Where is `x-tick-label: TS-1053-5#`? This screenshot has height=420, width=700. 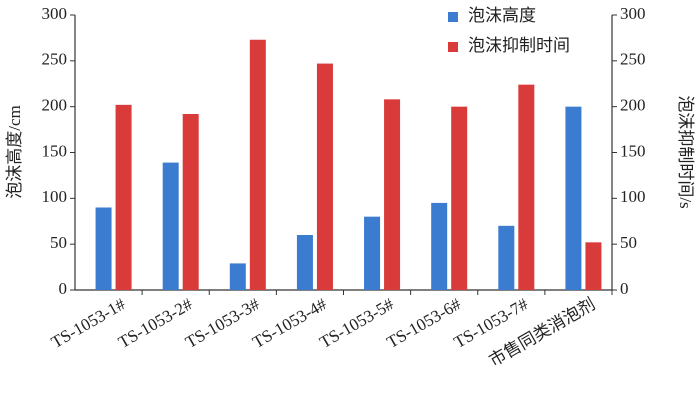
x-tick-label: TS-1053-5# is located at coordinates (356, 323).